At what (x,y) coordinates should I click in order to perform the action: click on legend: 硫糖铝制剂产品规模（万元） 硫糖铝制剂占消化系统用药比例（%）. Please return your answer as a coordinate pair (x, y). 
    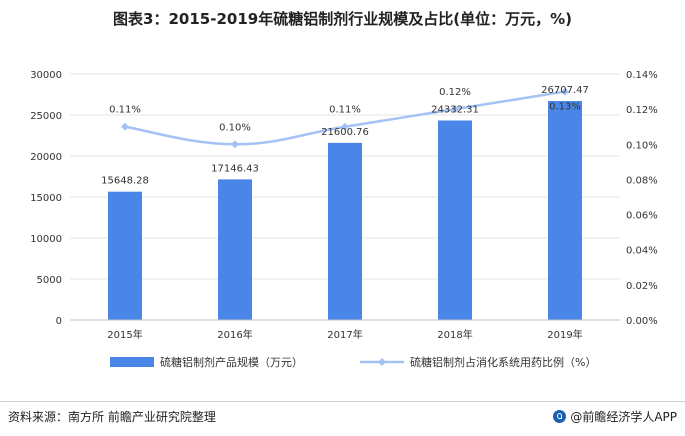
    Looking at the image, I should click on (353, 362).